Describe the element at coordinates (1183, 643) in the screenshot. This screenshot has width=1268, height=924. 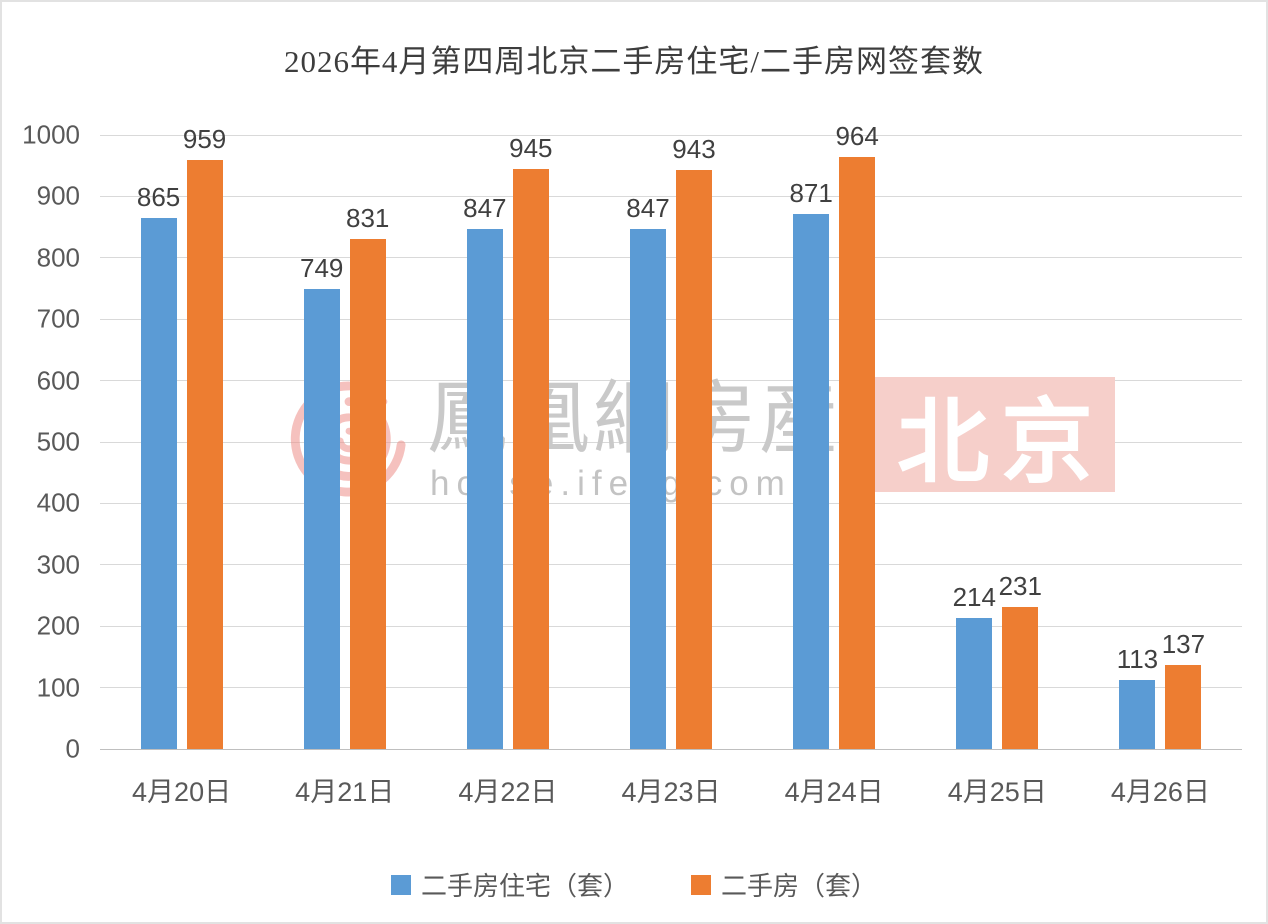
I see `bar-value-label: 137` at that location.